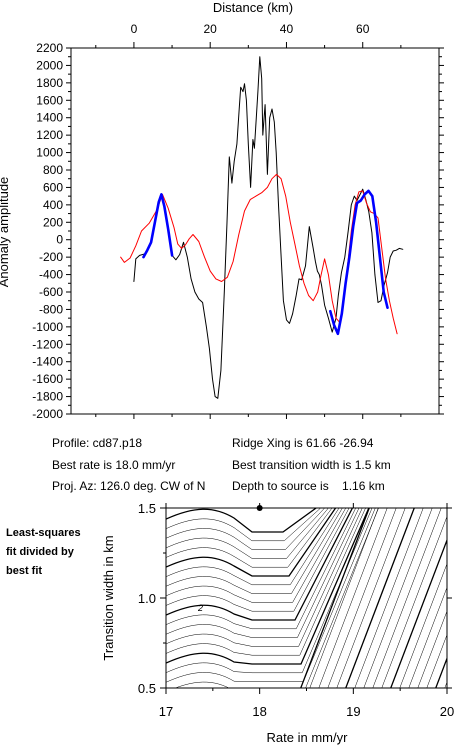 This screenshot has height=745, width=467. Describe the element at coordinates (47, 362) in the screenshot. I see `profile-y-tick-label-3: -1400` at that location.